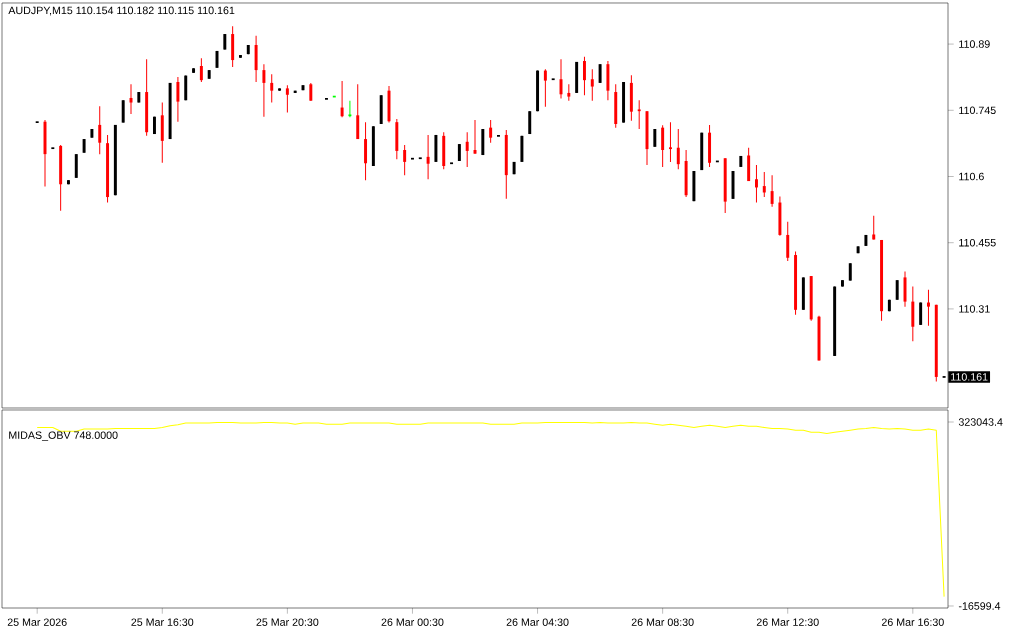  I want to click on y-tick-label: 110.31, so click(974, 309).